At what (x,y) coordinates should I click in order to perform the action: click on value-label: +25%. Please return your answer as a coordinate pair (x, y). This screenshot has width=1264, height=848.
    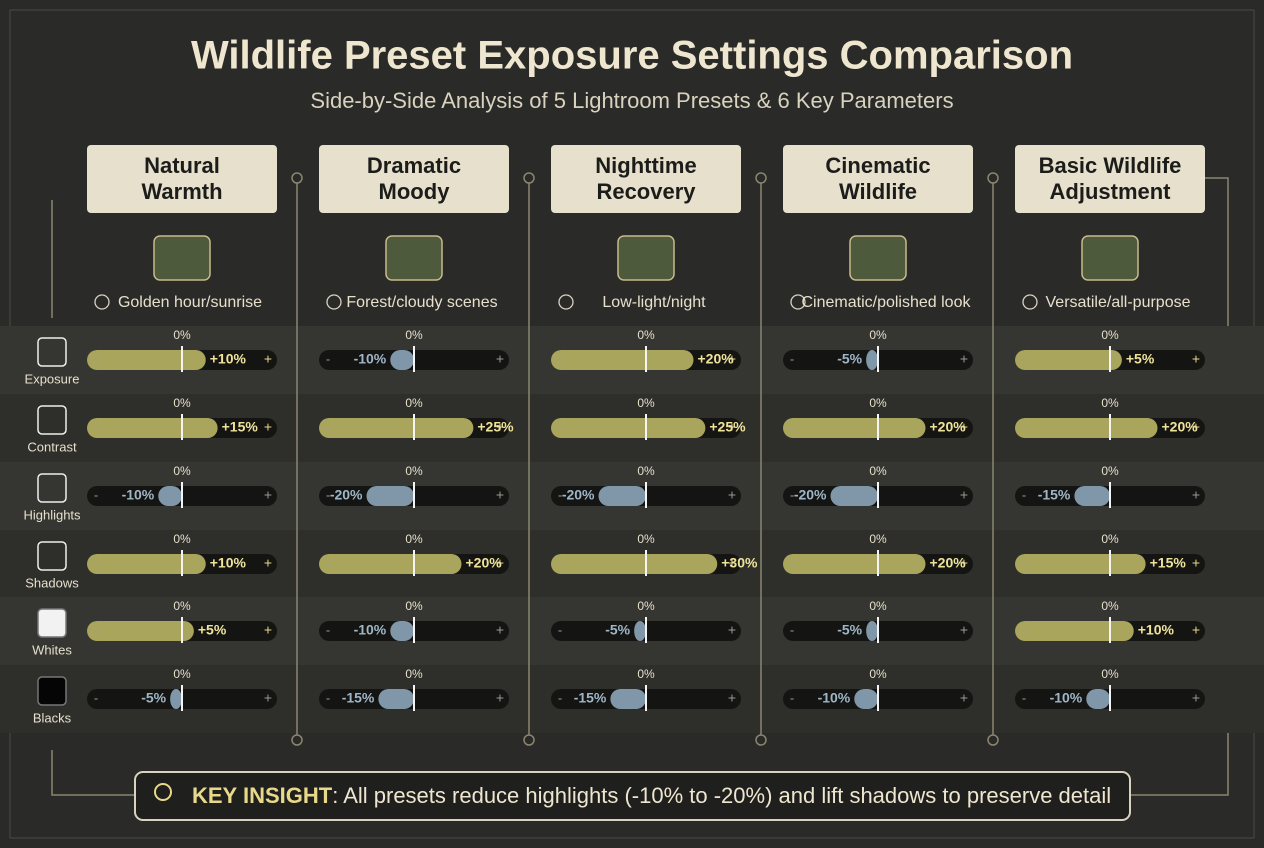
    Looking at the image, I should click on (495, 427).